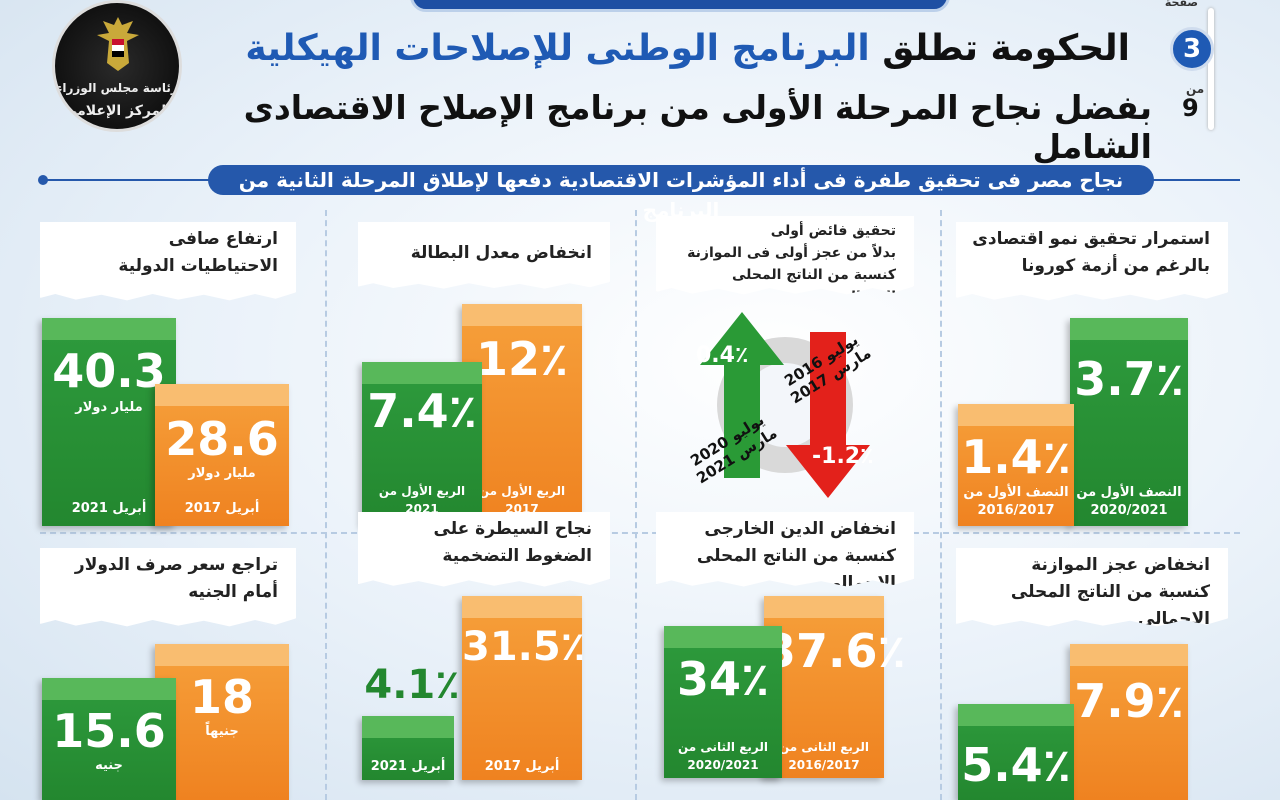 This screenshot has height=800, width=1280. I want to click on bar-deficit-before: 7.9٪, so click(1129, 722).